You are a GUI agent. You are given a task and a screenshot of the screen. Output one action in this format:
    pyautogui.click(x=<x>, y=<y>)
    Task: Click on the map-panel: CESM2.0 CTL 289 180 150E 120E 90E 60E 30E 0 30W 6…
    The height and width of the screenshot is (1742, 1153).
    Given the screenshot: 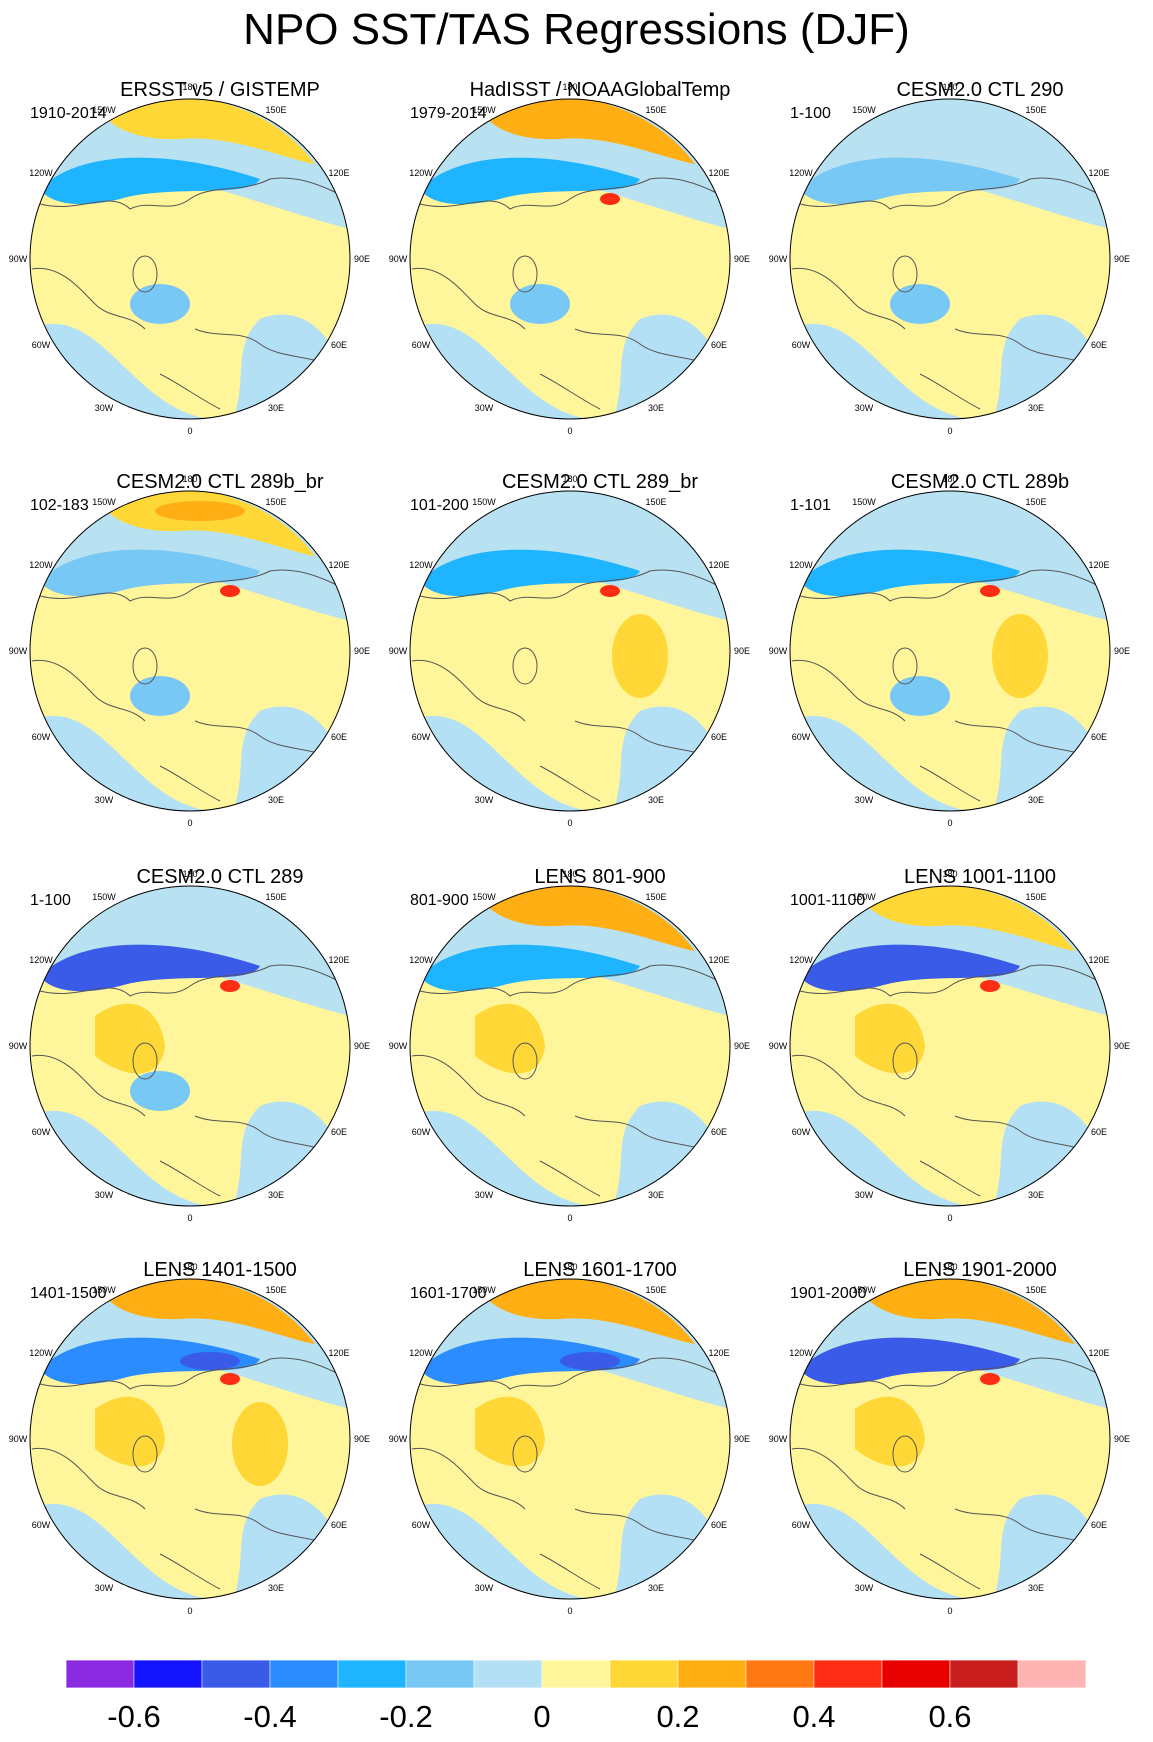 What is the action you would take?
    pyautogui.click(x=209, y=1062)
    